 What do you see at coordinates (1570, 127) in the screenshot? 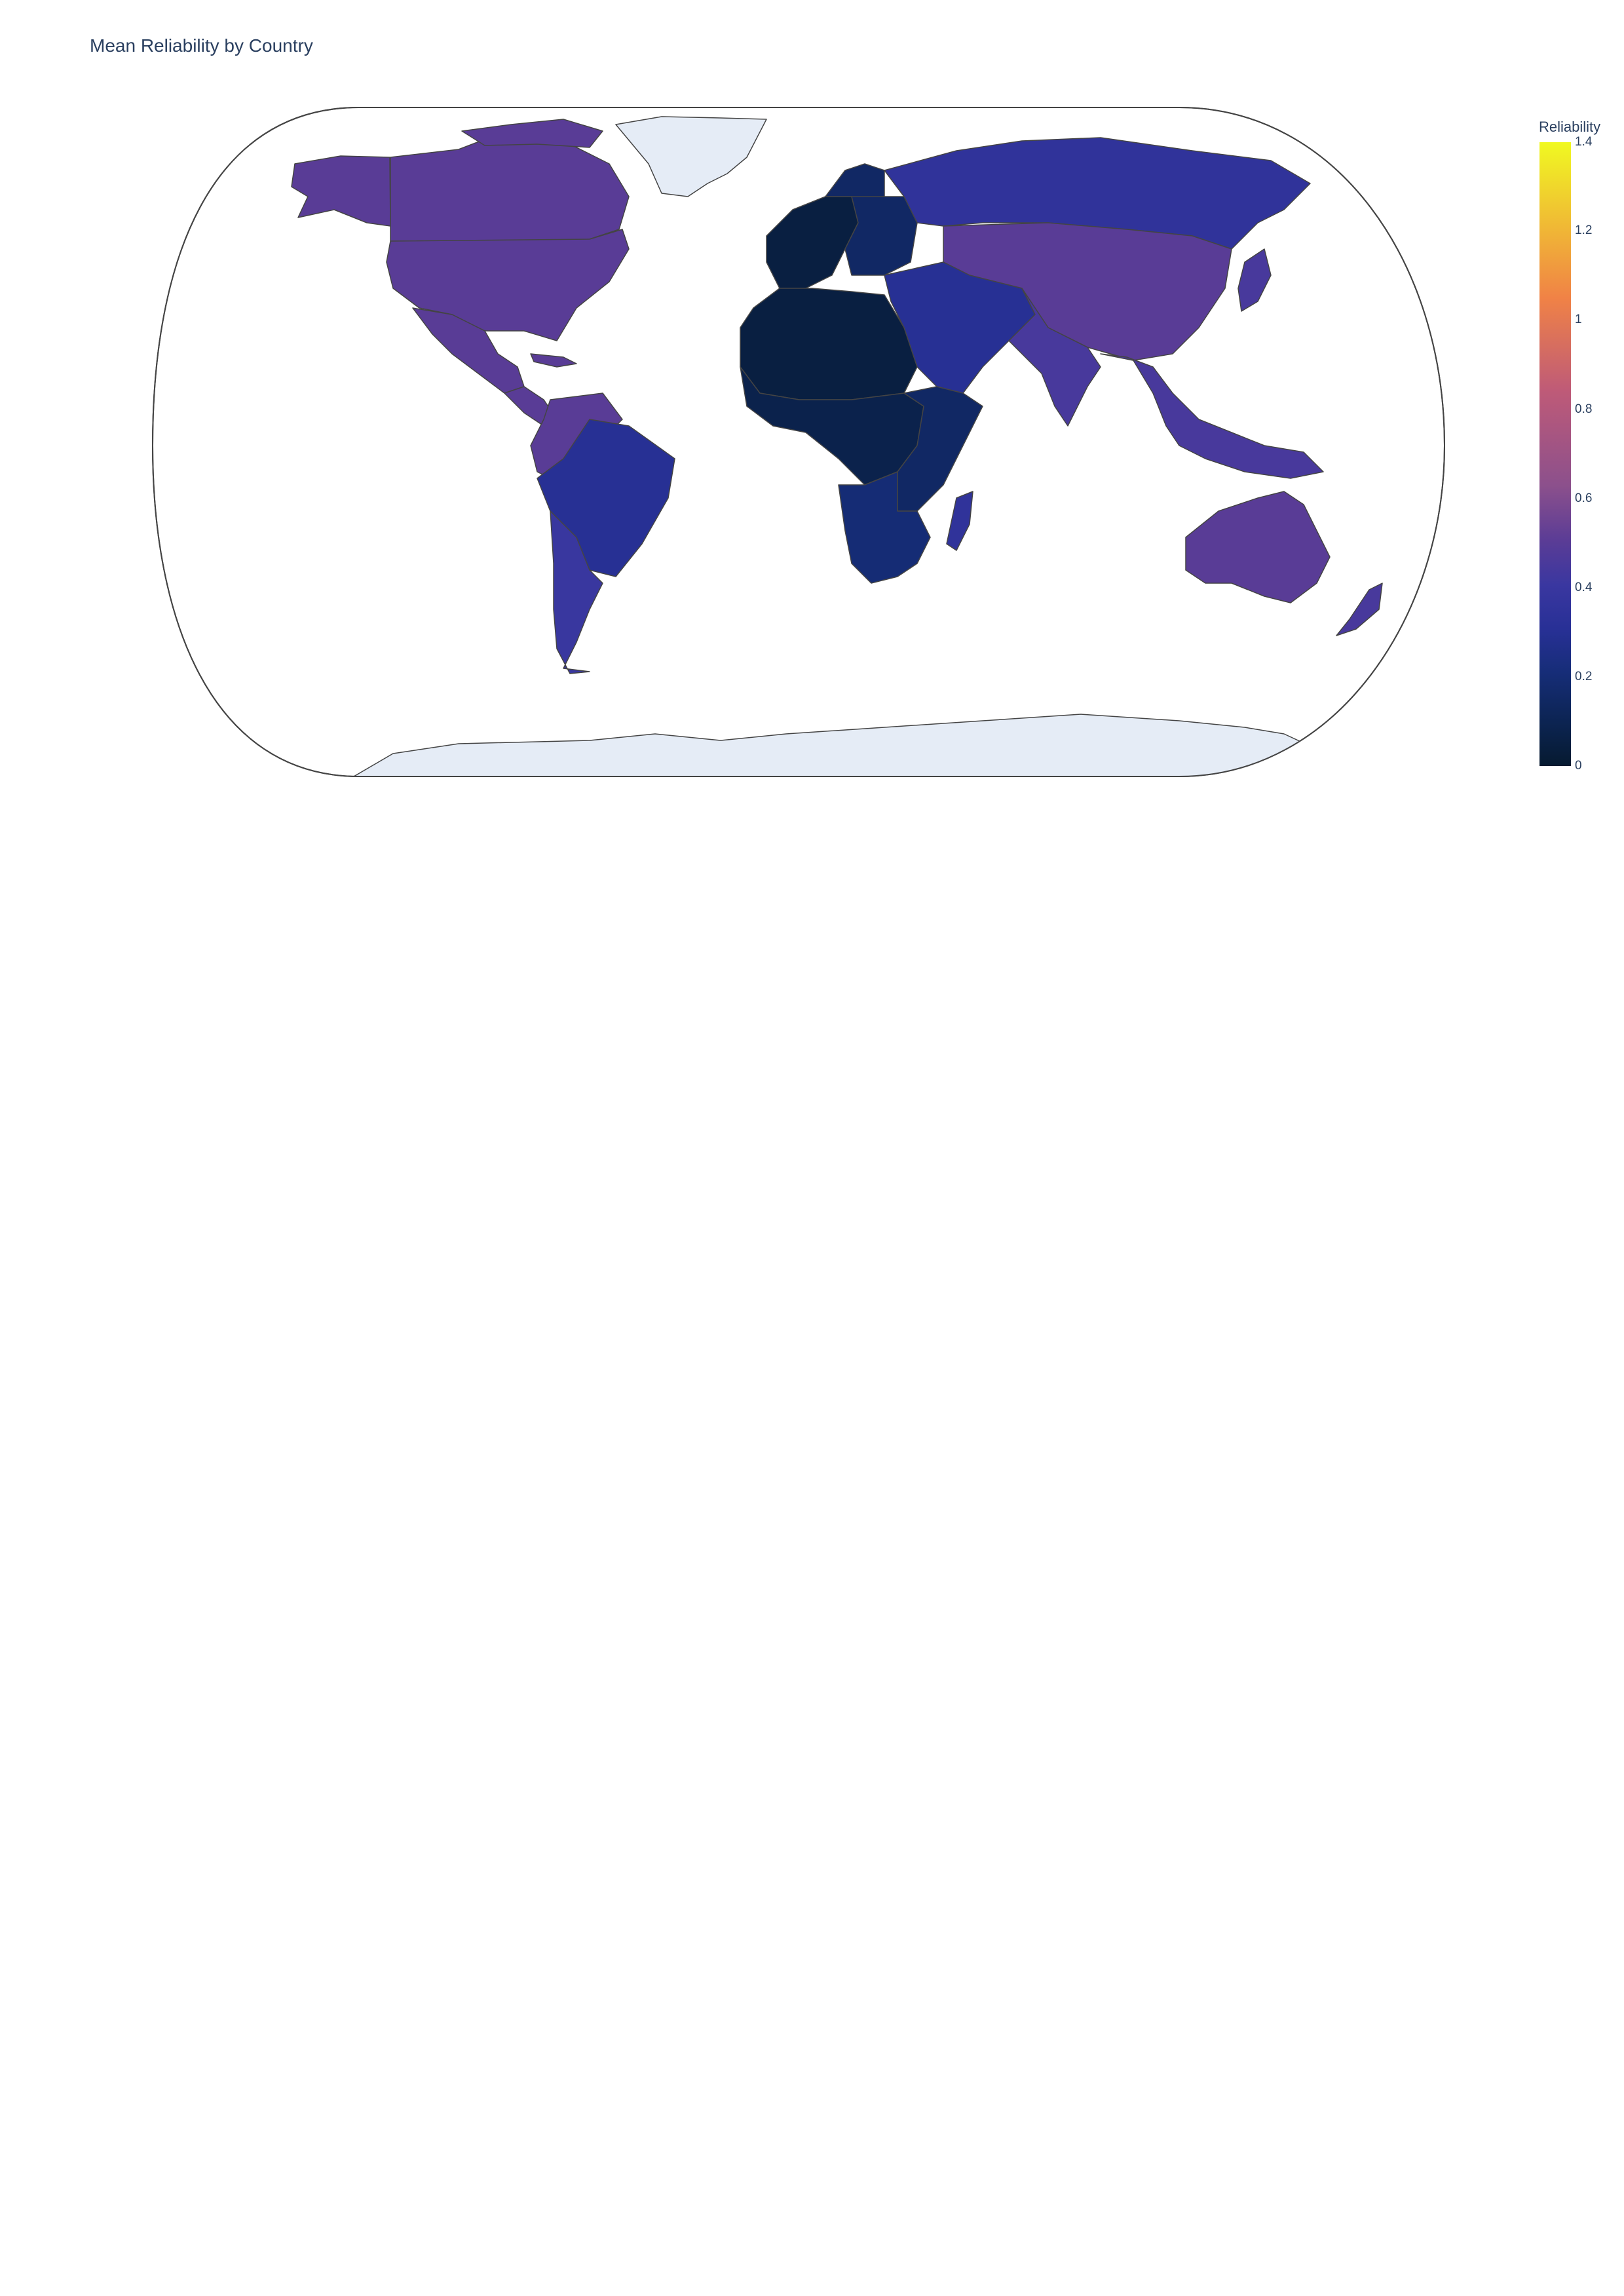
I see `colorbar-title: Reliability` at bounding box center [1570, 127].